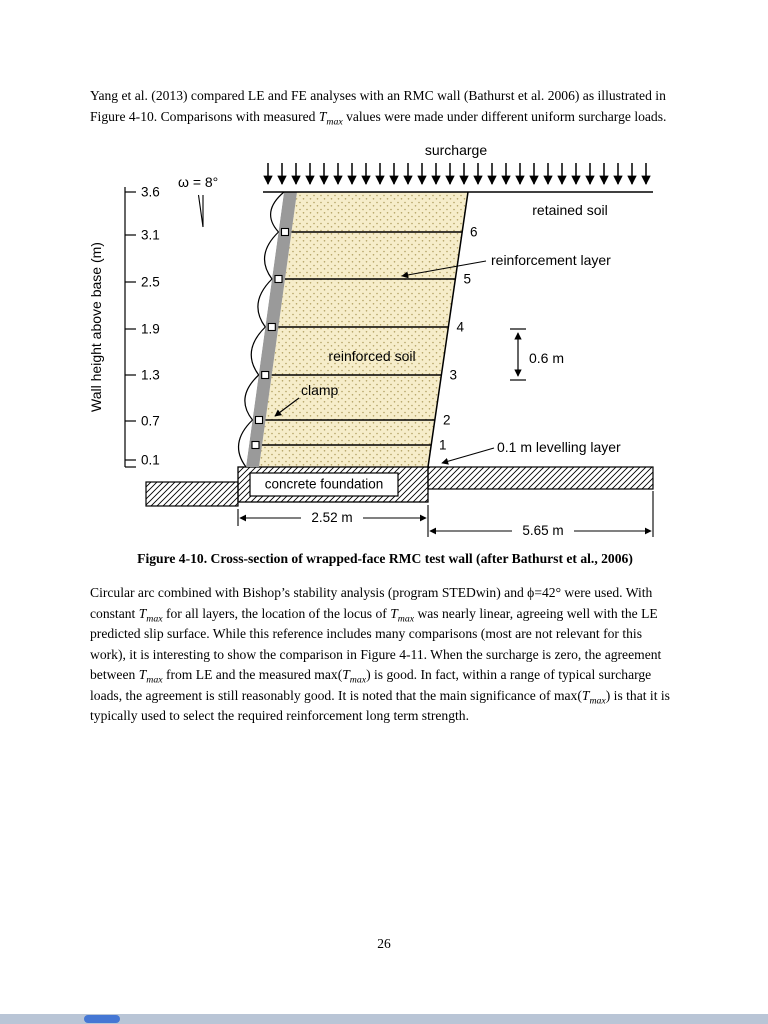 This screenshot has height=1024, width=768. What do you see at coordinates (150, 282) in the screenshot?
I see `axis-tick-label: 2.5` at bounding box center [150, 282].